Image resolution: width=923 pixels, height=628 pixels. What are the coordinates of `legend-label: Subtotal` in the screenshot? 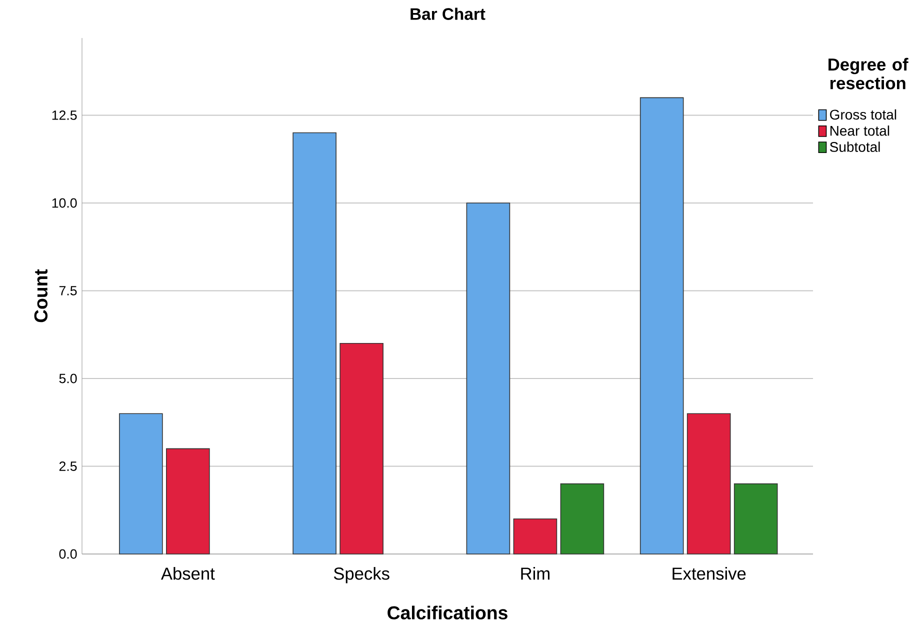 It's located at (855, 147).